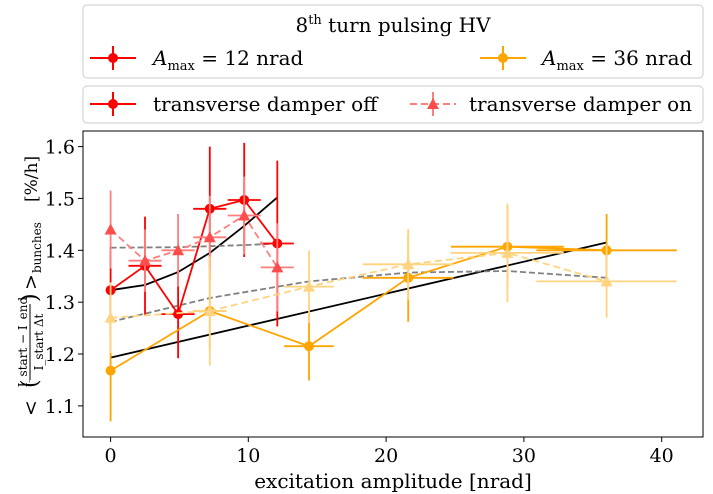  I want to click on legend-amplitude-frame, so click(393, 41).